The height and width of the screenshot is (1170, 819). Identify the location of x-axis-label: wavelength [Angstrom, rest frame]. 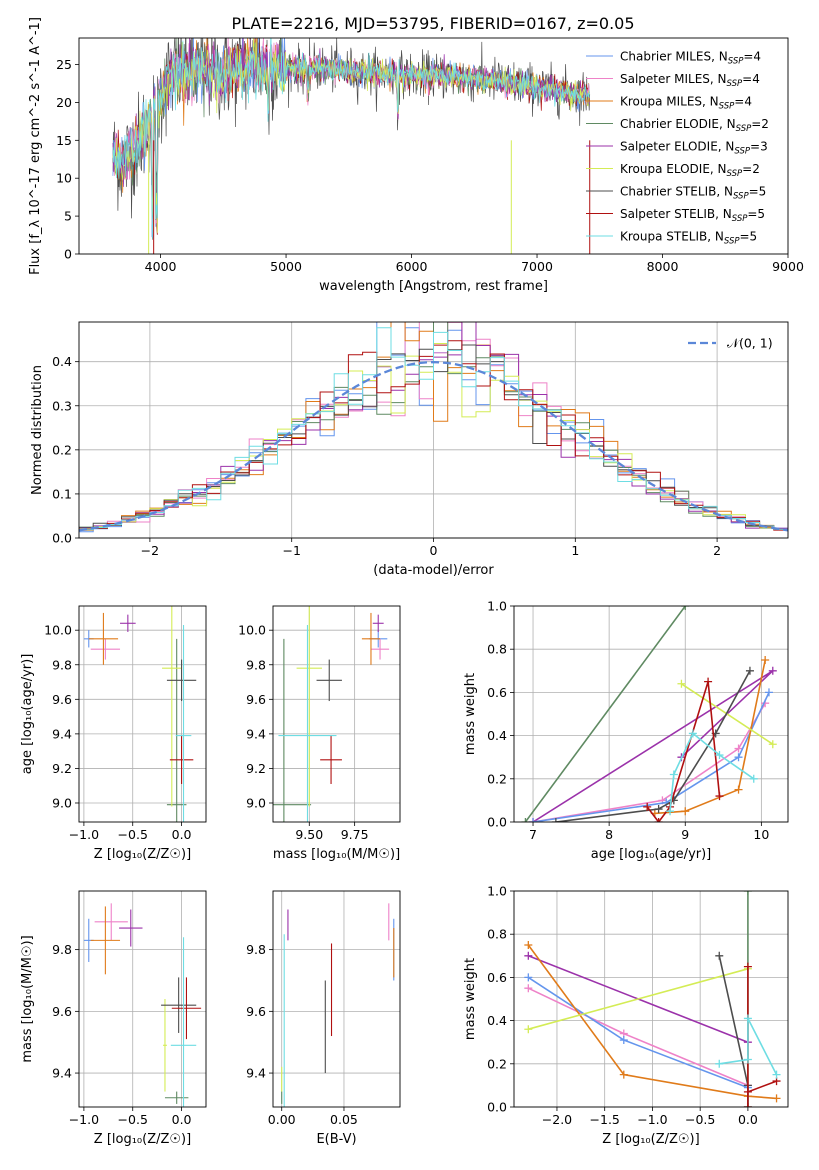
(433, 286).